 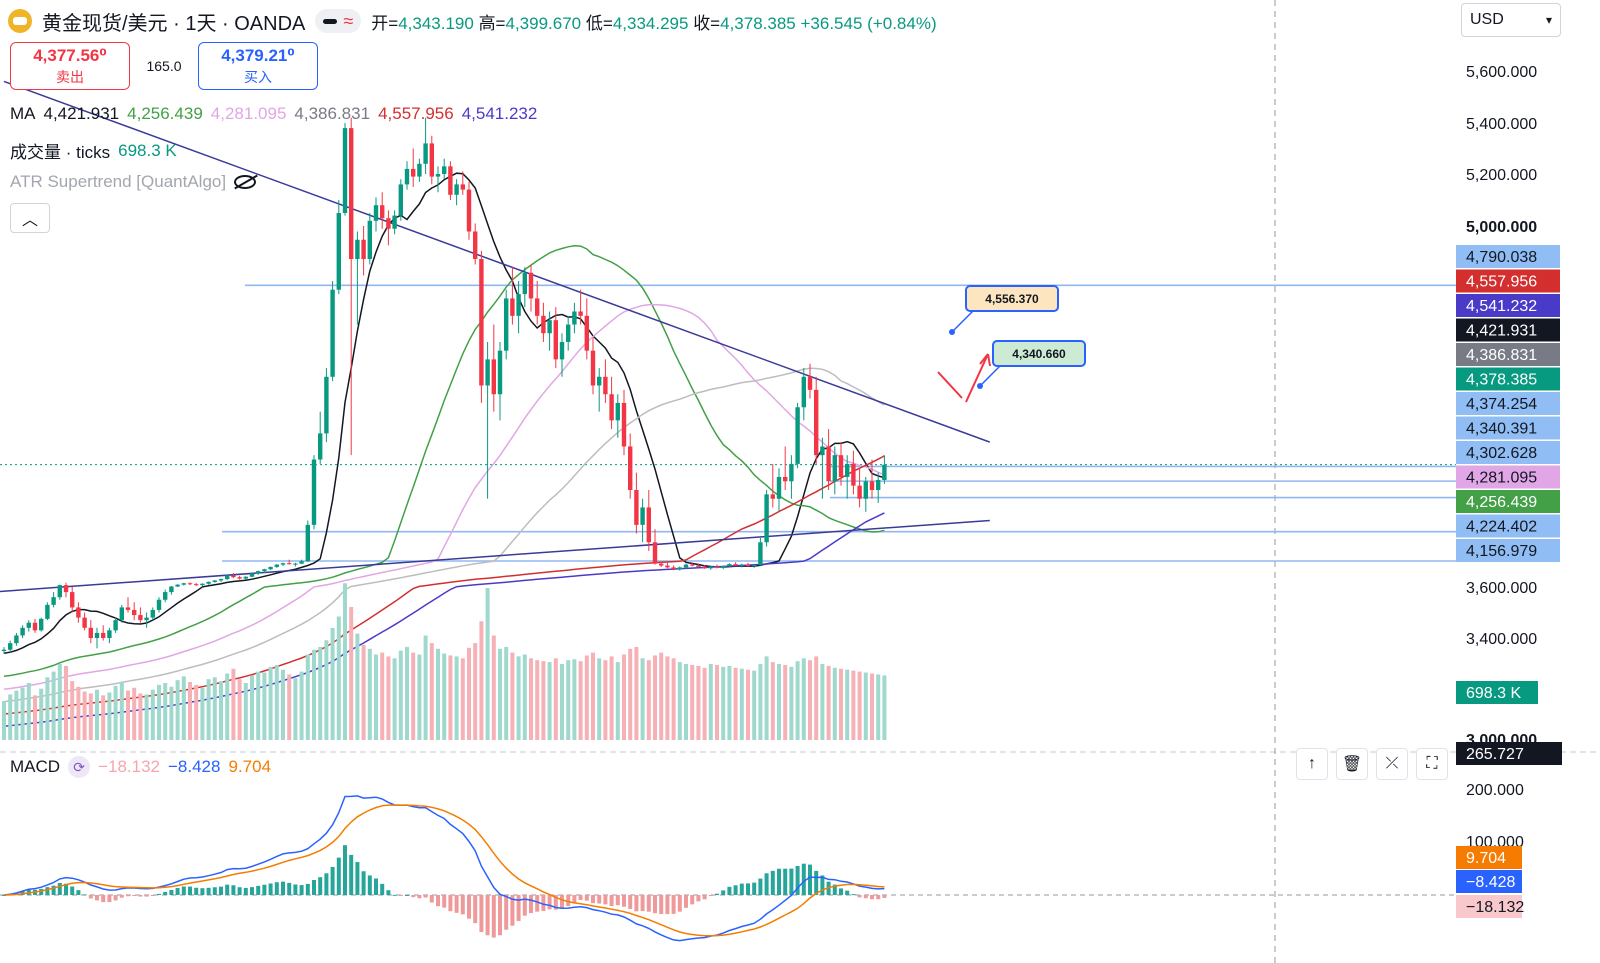 What do you see at coordinates (1372, 764) in the screenshot?
I see `pane-toolbar: ↑ 🗑 ⤫ ⛶` at bounding box center [1372, 764].